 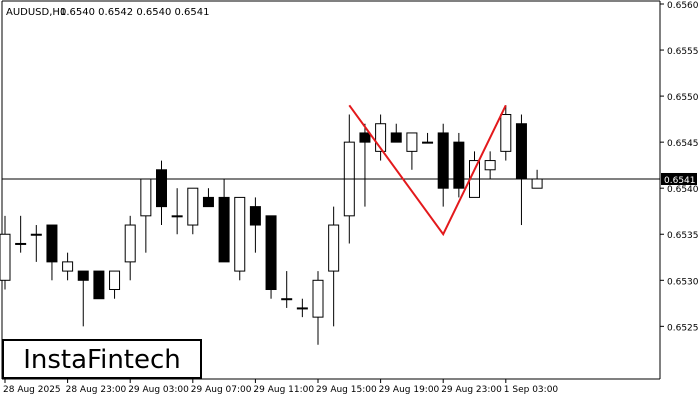 I want to click on y-tick-label: 0.6530, so click(x=683, y=282).